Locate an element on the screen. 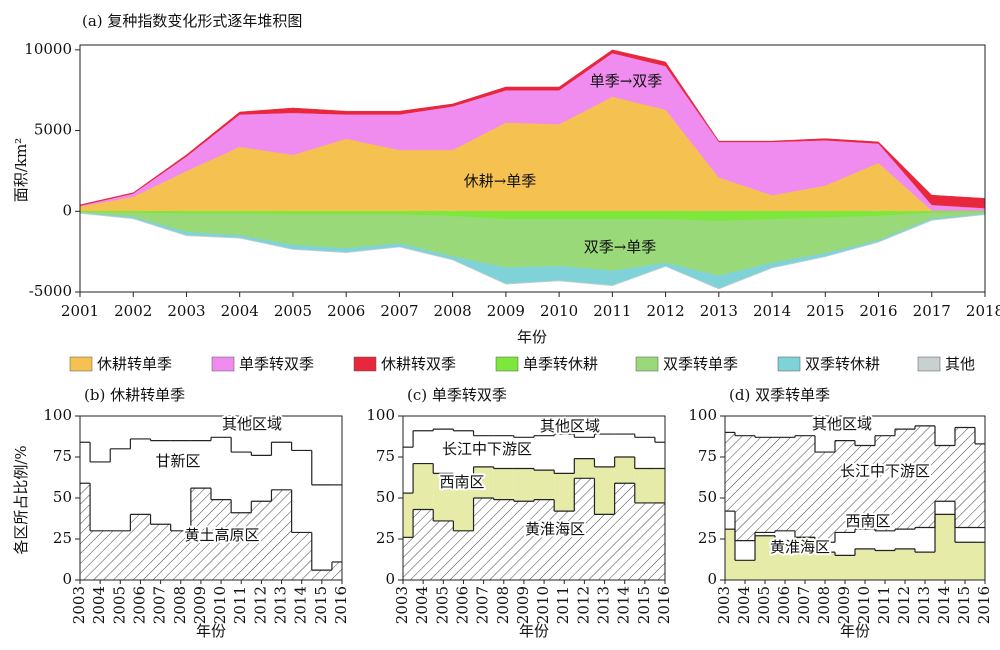 Image resolution: width=1000 pixels, height=650 pixels. region-label: 西南区 is located at coordinates (867, 521).